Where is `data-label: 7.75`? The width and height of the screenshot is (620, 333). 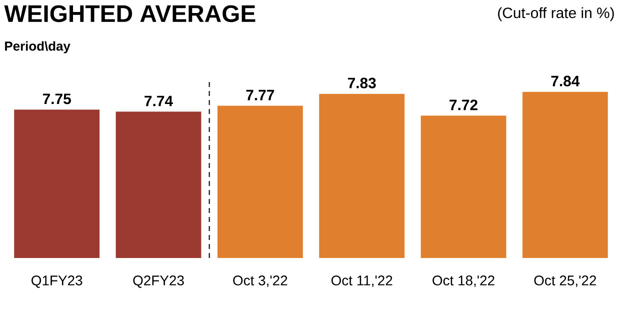 data-label: 7.75 is located at coordinates (56, 99).